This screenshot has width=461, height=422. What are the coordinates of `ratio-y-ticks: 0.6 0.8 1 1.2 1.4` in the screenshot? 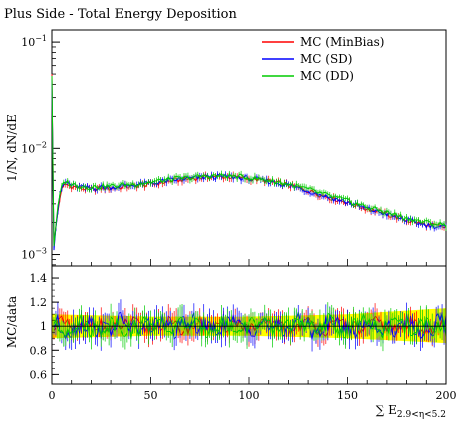 It's located at (44, 326).